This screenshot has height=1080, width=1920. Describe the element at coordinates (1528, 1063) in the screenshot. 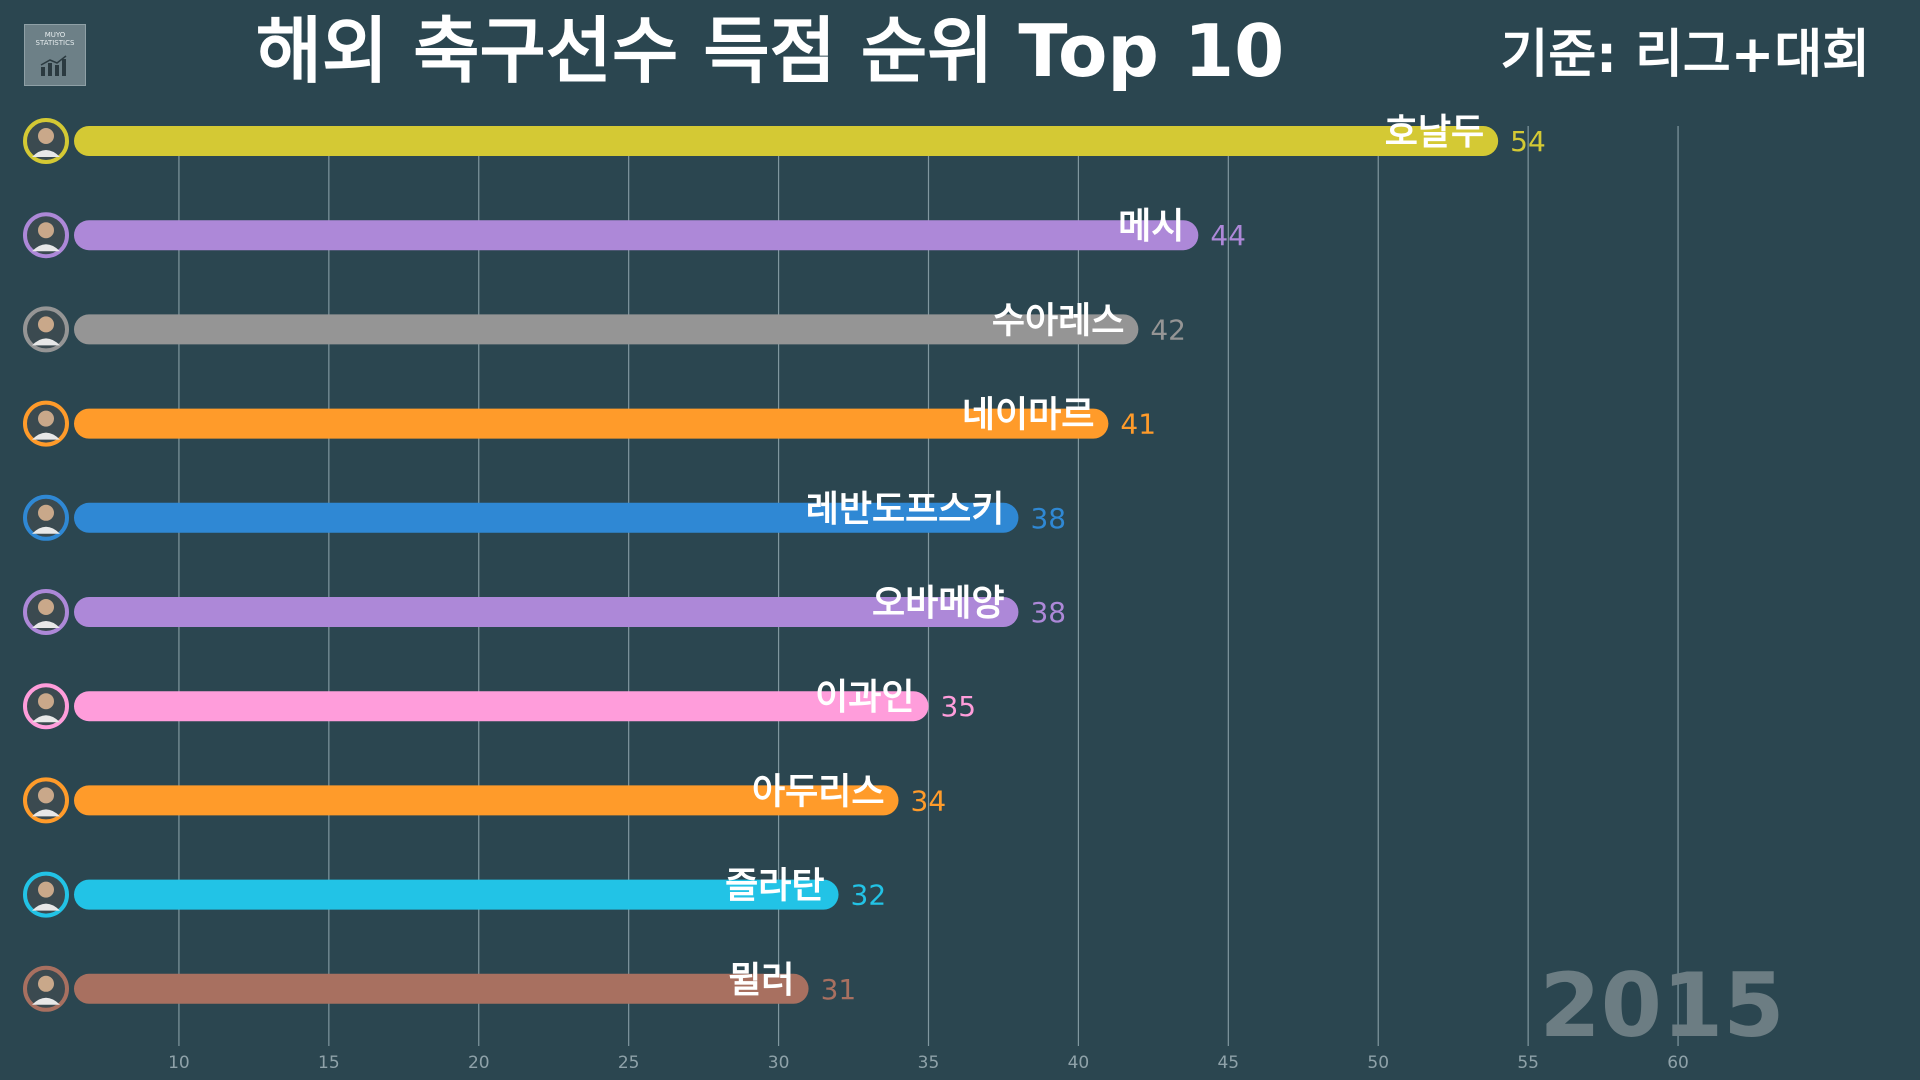

I see `x-tick-label: 55` at that location.